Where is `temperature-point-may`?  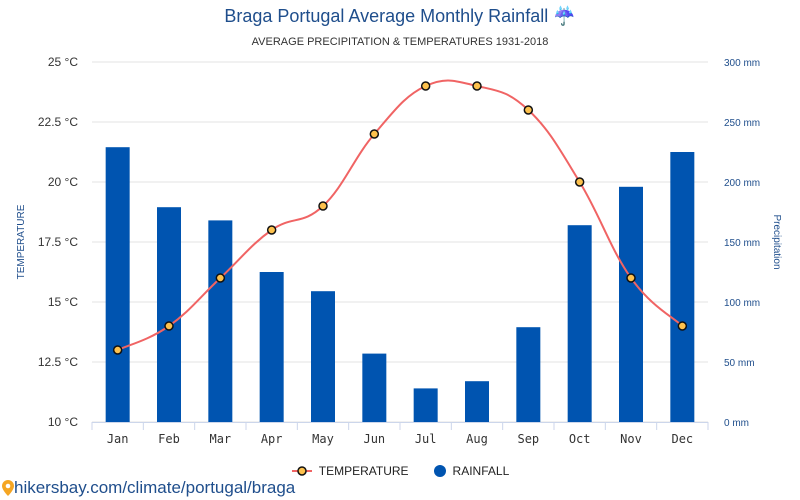 temperature-point-may is located at coordinates (323, 206).